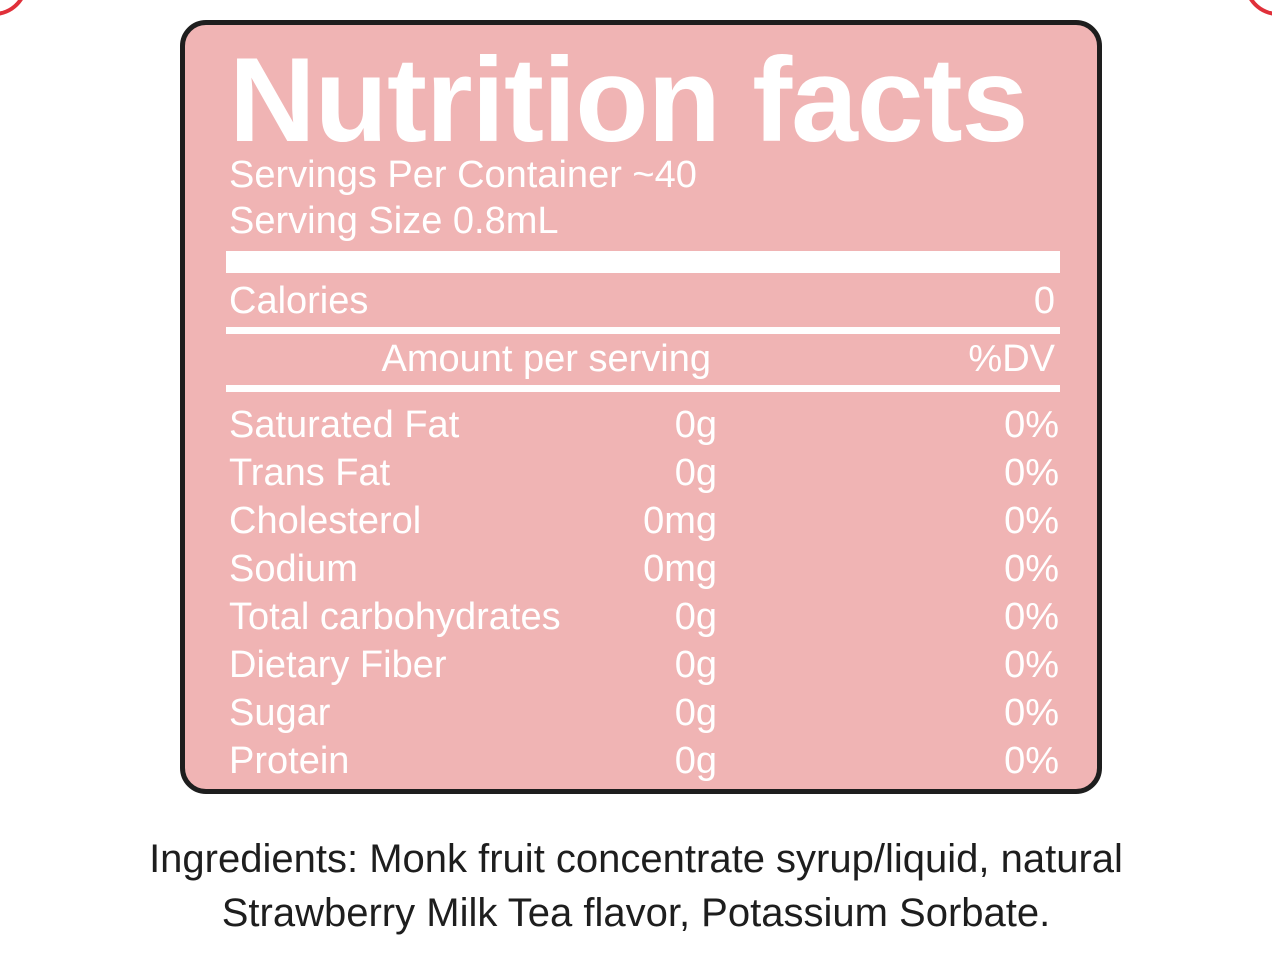 This screenshot has height=966, width=1272. Describe the element at coordinates (644, 617) in the screenshot. I see `nutrient-row: Total carbohydrates 0g 0%` at that location.